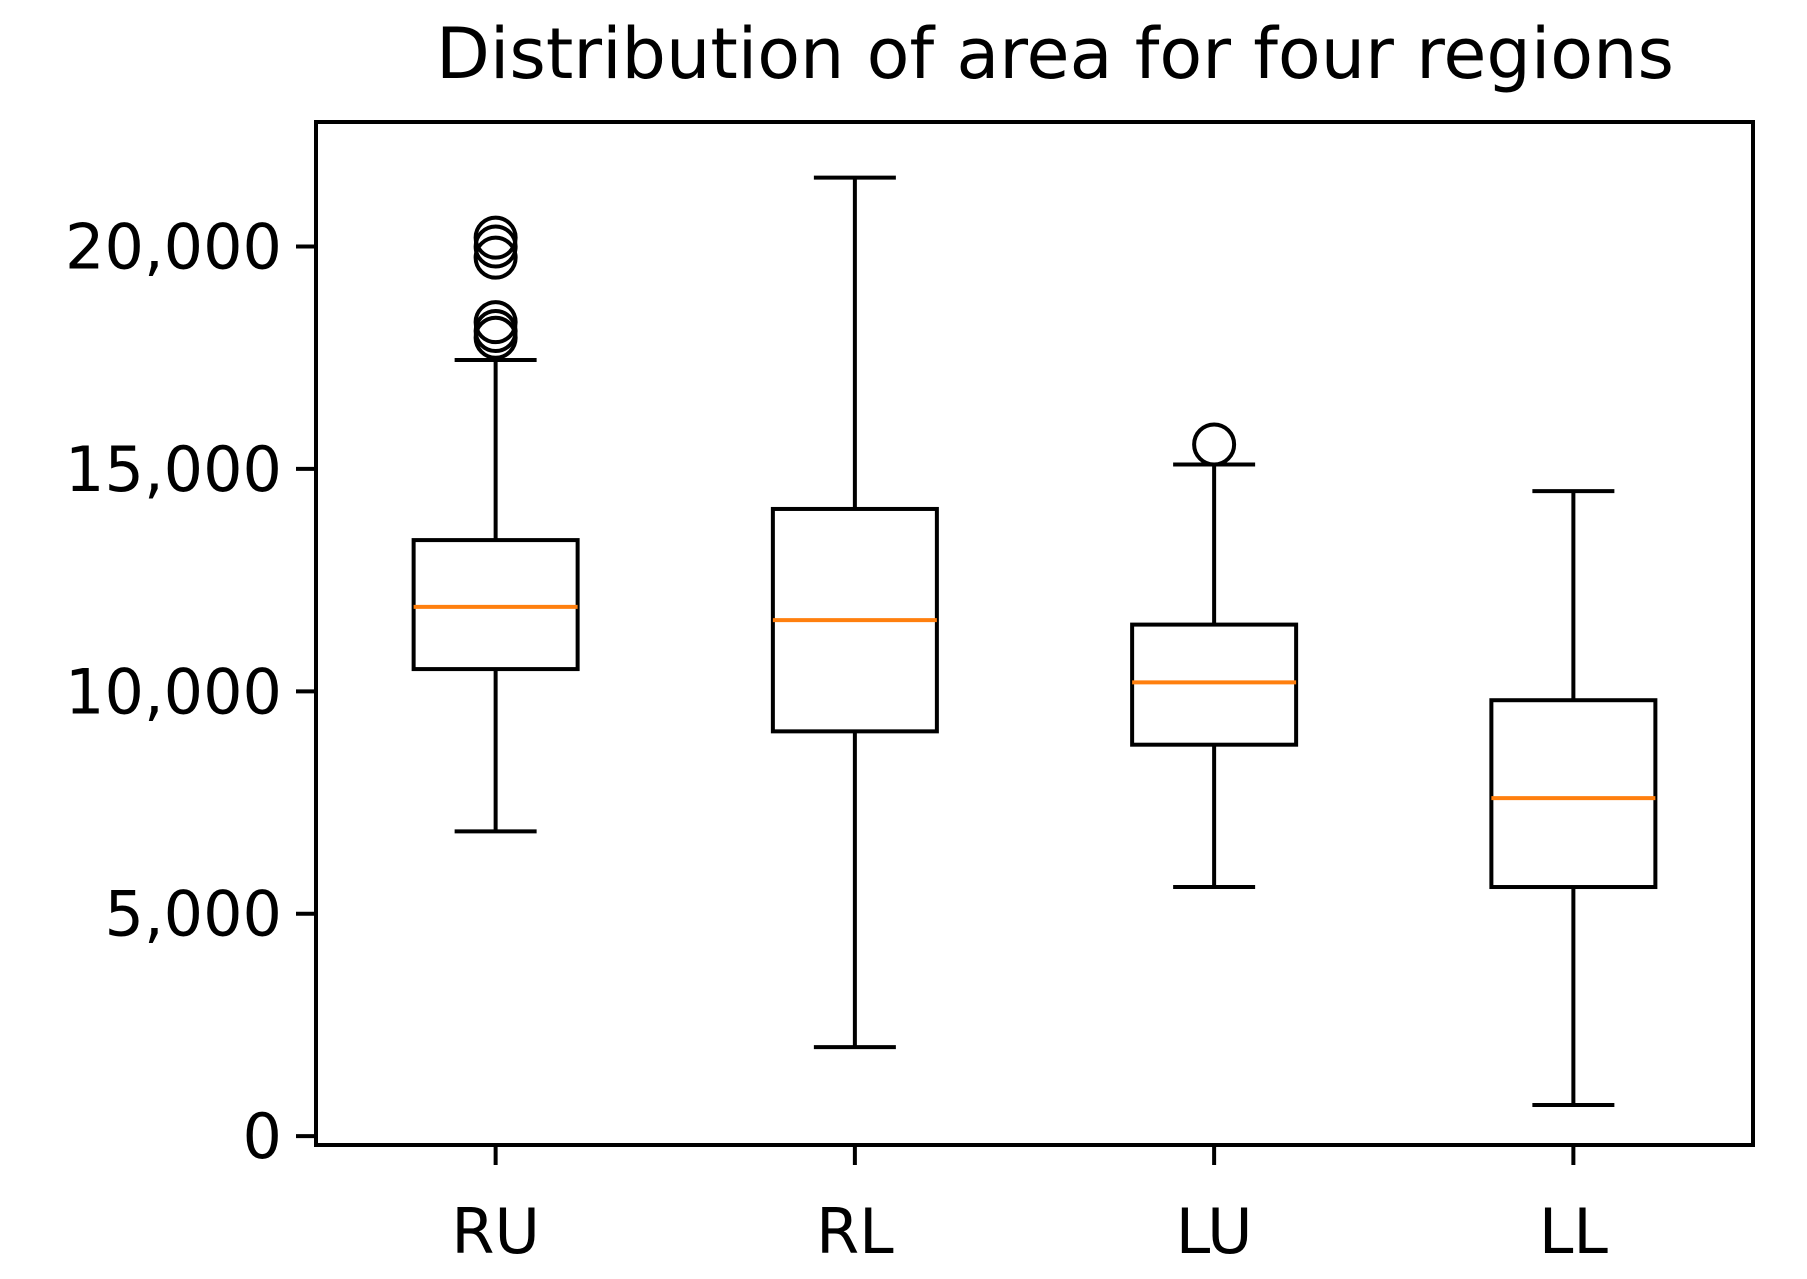 The image size is (1807, 1279). Describe the element at coordinates (855, 1231) in the screenshot. I see `x-tick-label: RL` at that location.